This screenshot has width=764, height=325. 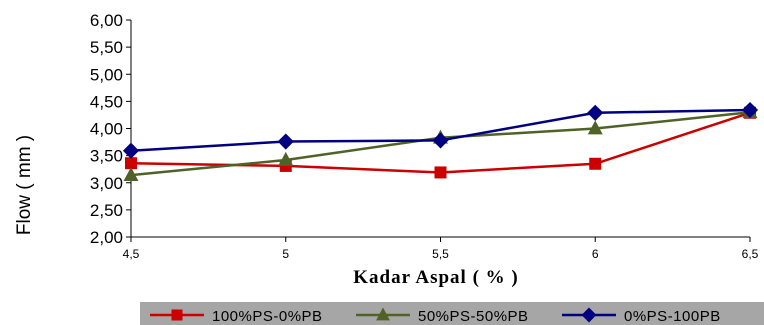 I want to click on legend-marker, so click(x=177, y=315).